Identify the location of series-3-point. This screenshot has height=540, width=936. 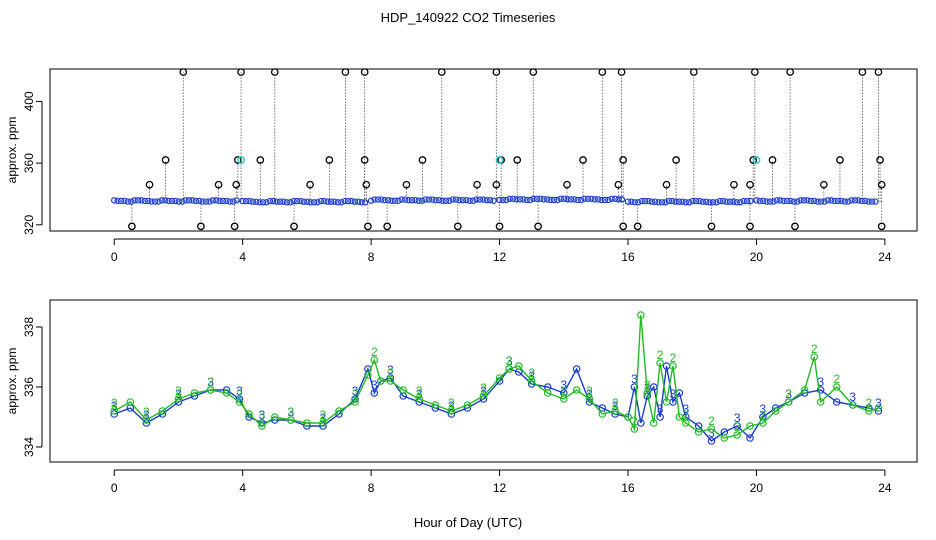
(374, 393).